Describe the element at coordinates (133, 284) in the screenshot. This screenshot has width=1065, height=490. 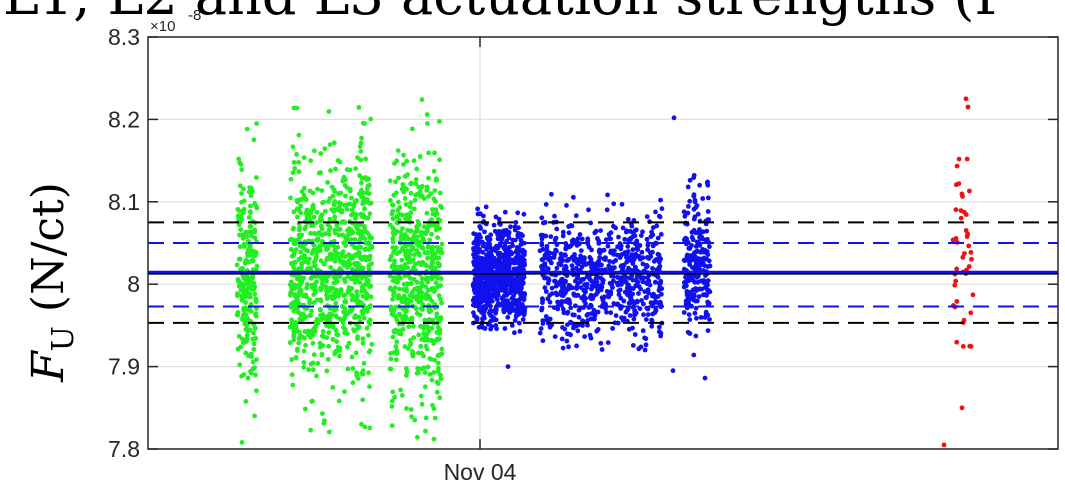
I see `y-tick-label: 8` at that location.